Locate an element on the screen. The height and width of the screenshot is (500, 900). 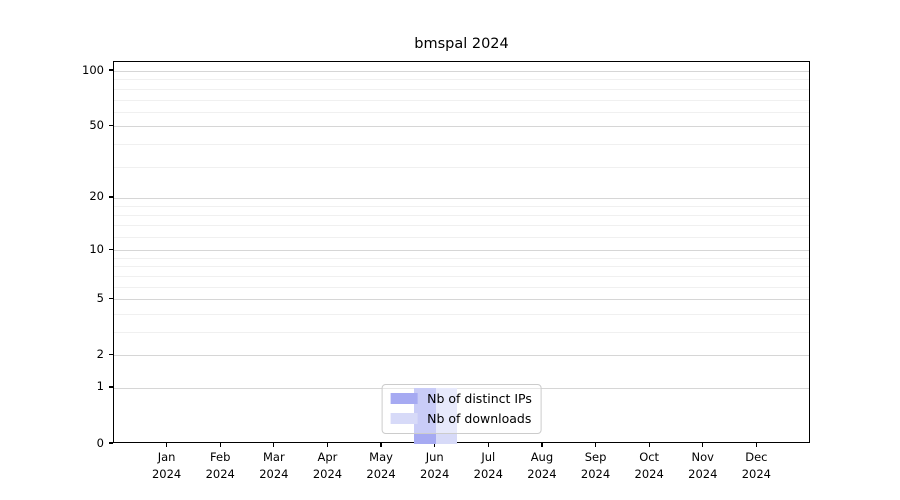
x-tick-label: Nov 2024 is located at coordinates (703, 466).